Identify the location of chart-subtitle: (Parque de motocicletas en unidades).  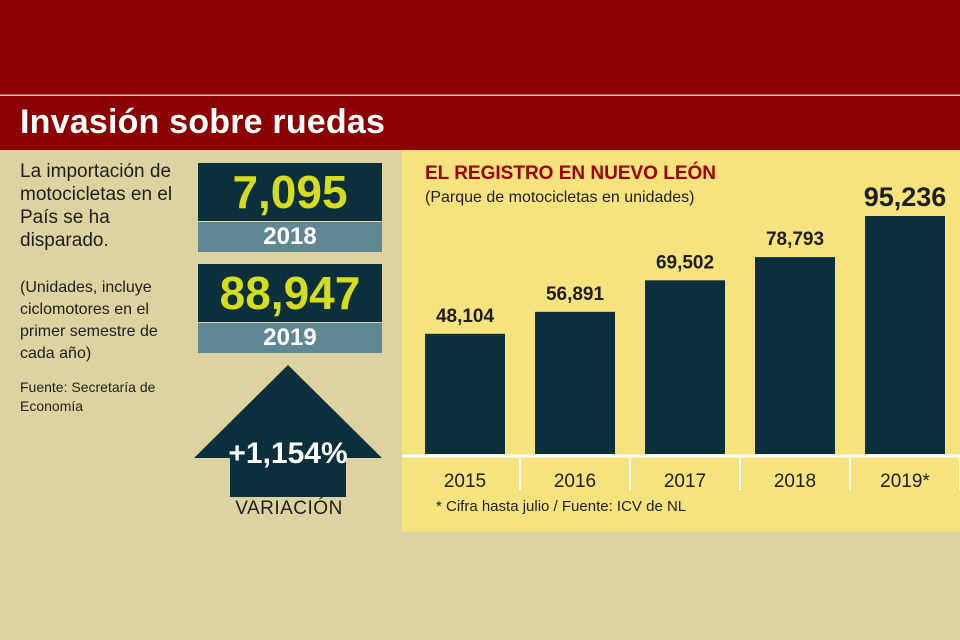
(560, 197).